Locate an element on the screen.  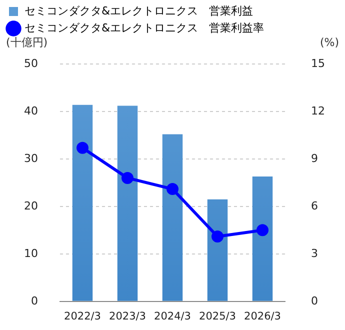
y2-tick-label: 15 is located at coordinates (318, 63).